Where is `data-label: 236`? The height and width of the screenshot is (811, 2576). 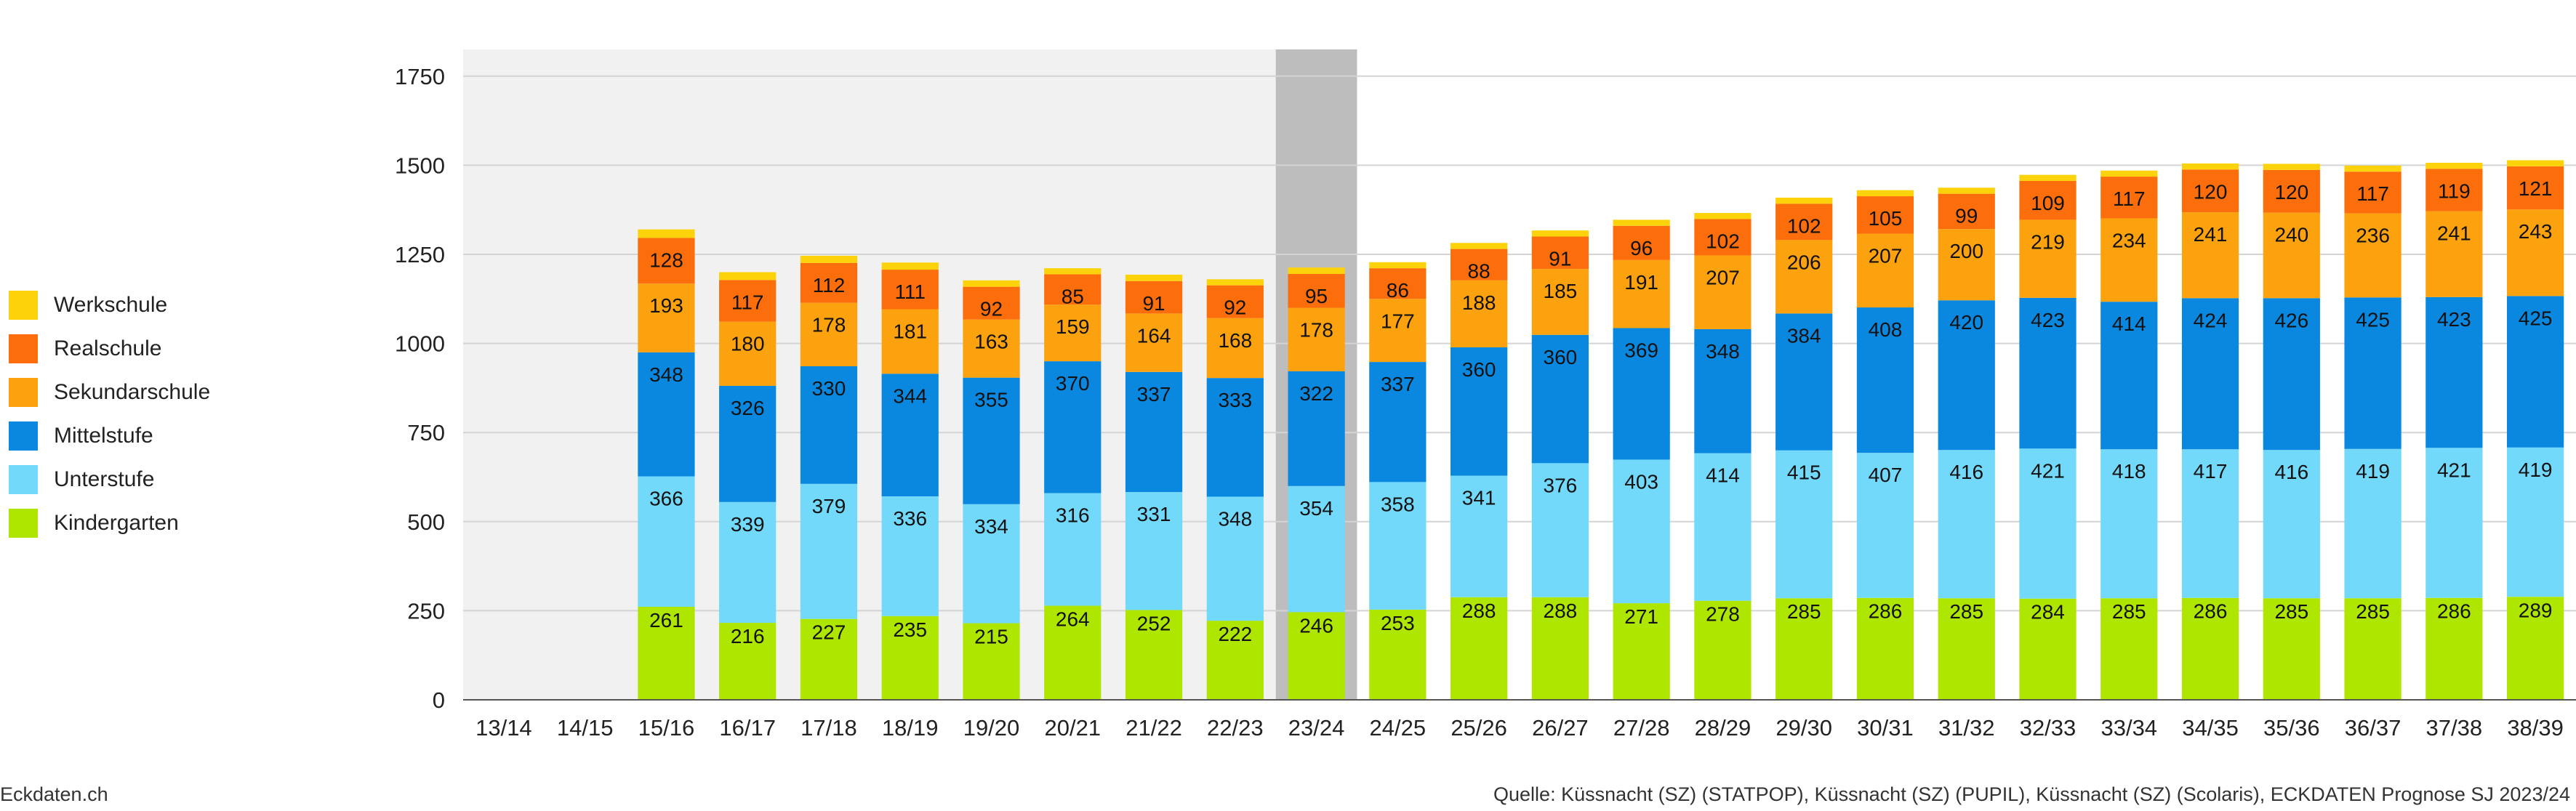
data-label: 236 is located at coordinates (2373, 236).